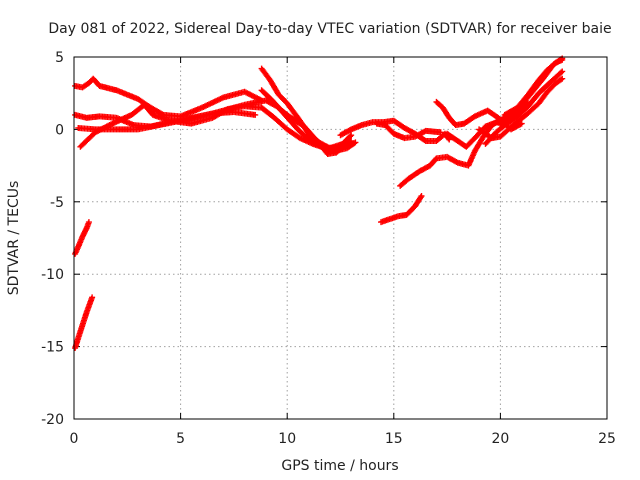 The image size is (640, 480). I want to click on y-axis-label: SDTVAR / TECUs, so click(14, 238).